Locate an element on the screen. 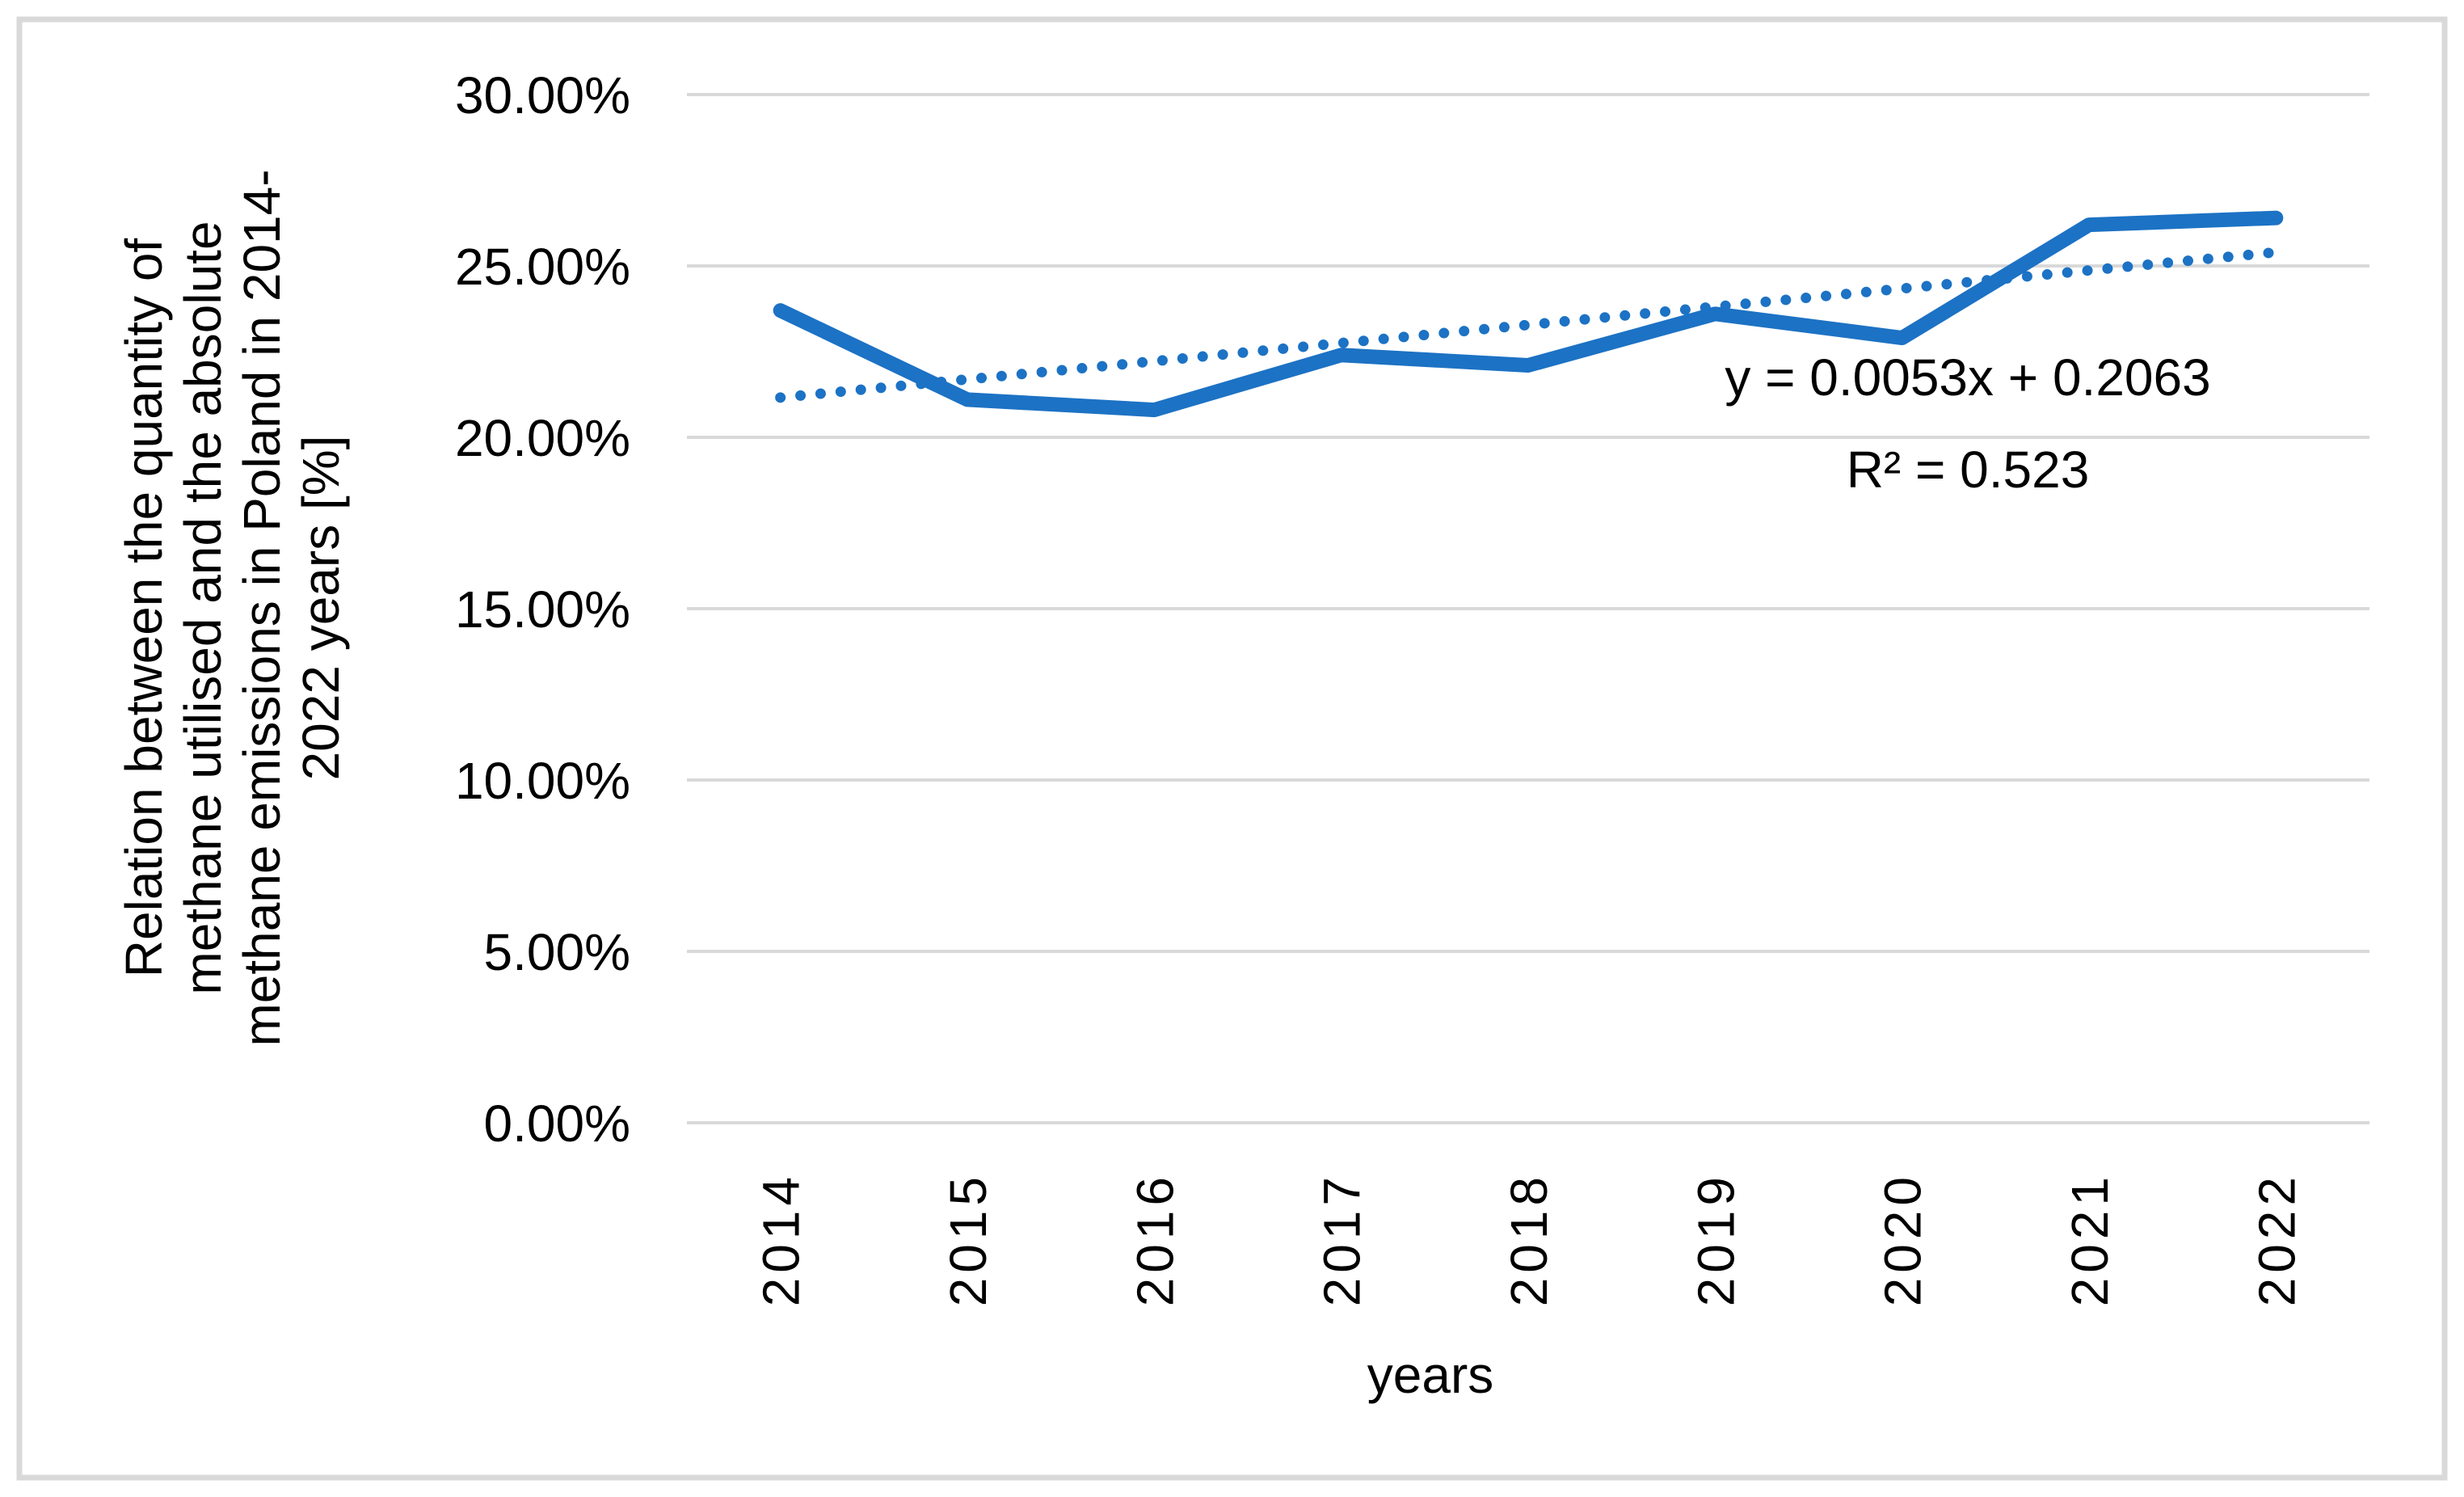 This screenshot has width=2464, height=1497. x-tick-label: 2015 is located at coordinates (968, 1239).